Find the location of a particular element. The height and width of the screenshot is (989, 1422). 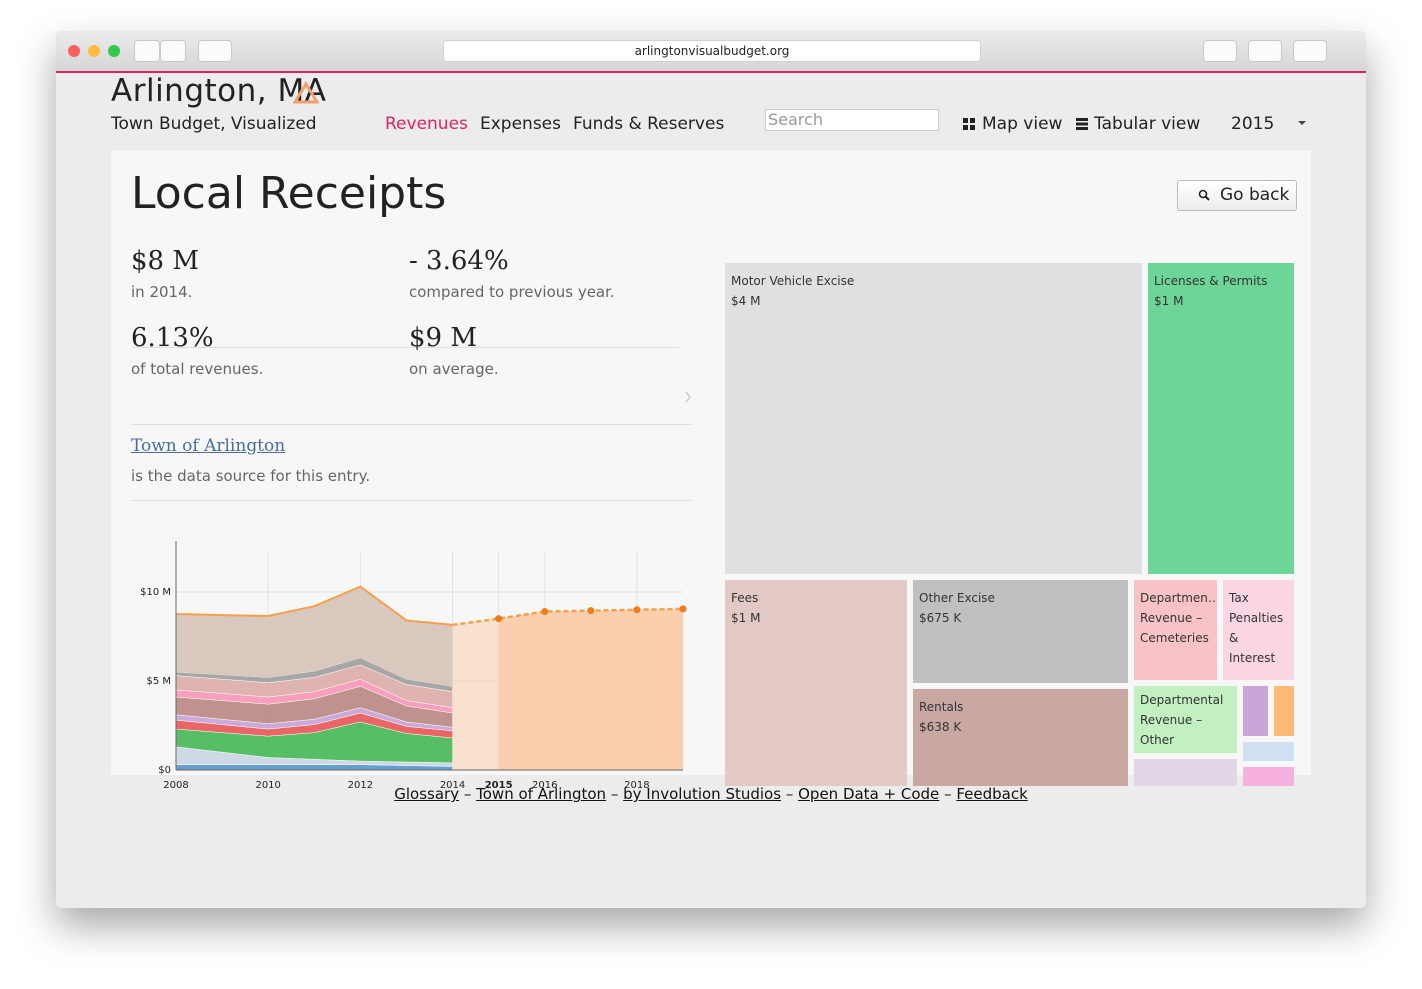

zoom-button is located at coordinates (114, 51).